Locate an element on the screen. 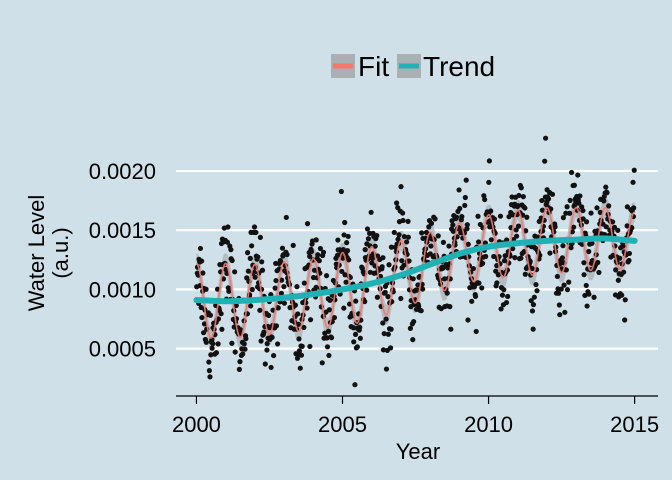 This screenshot has height=480, width=672. y-axis-title-line-0: Water Level is located at coordinates (36, 253).